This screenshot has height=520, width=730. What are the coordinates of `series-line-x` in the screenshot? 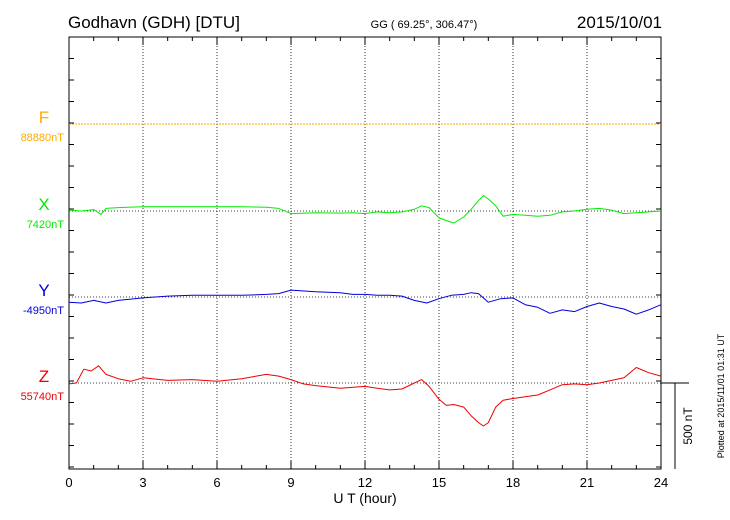 It's located at (365, 209).